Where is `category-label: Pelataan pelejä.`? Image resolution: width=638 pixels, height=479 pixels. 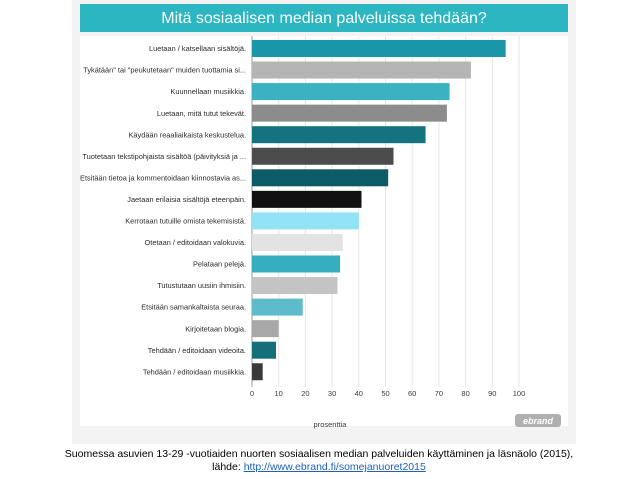 category-label: Pelataan pelejä. is located at coordinates (219, 264).